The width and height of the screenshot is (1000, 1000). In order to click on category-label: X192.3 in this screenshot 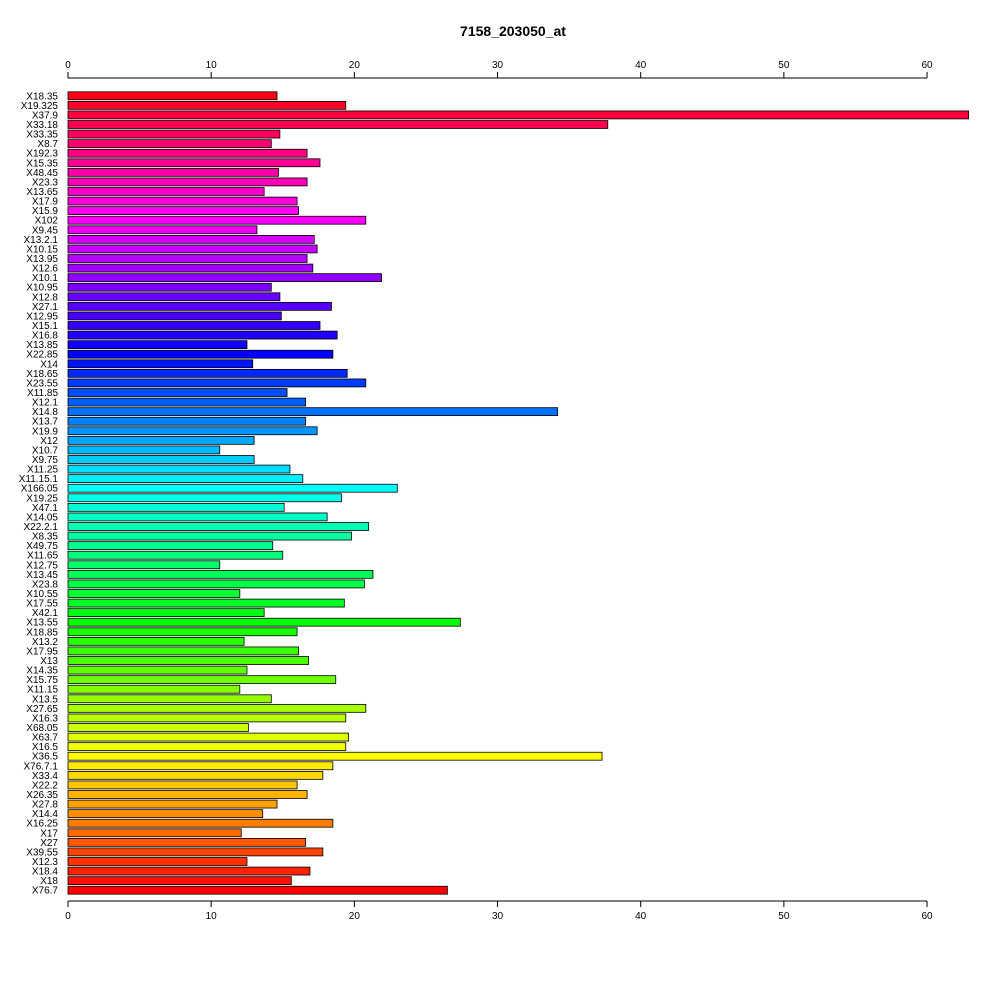, I will do `click(42, 154)`.